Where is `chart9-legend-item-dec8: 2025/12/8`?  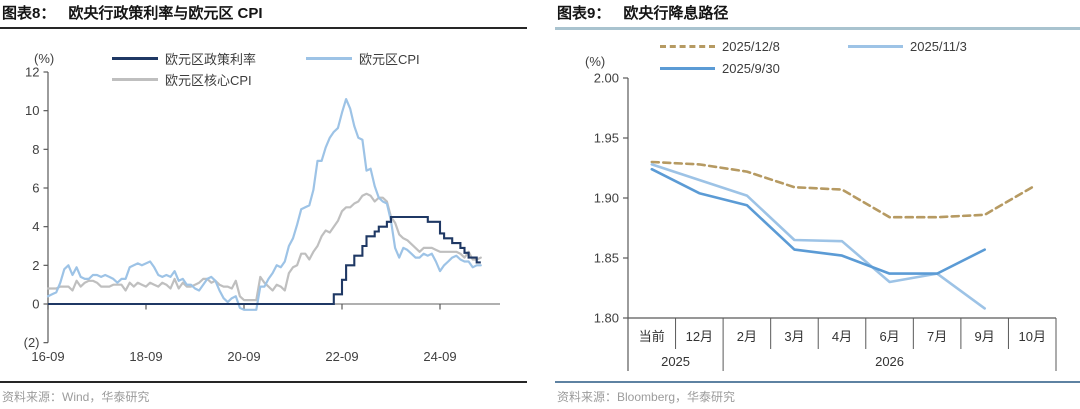 chart9-legend-item-dec8: 2025/12/8 is located at coordinates (720, 46).